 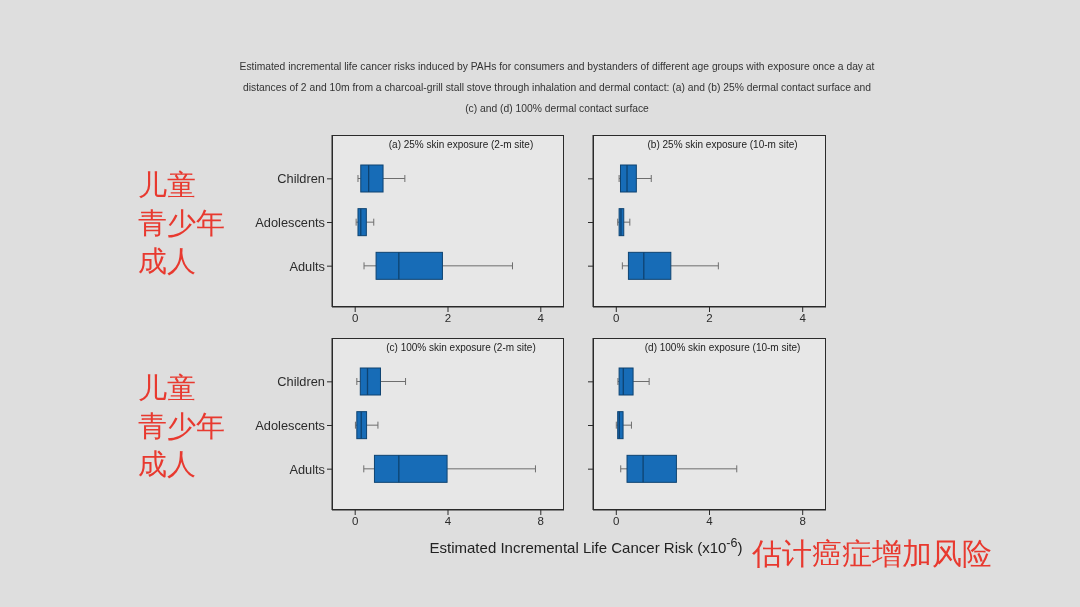 I want to click on chart-title: (d) 100% skin exposure (10-m site), so click(x=722, y=348).